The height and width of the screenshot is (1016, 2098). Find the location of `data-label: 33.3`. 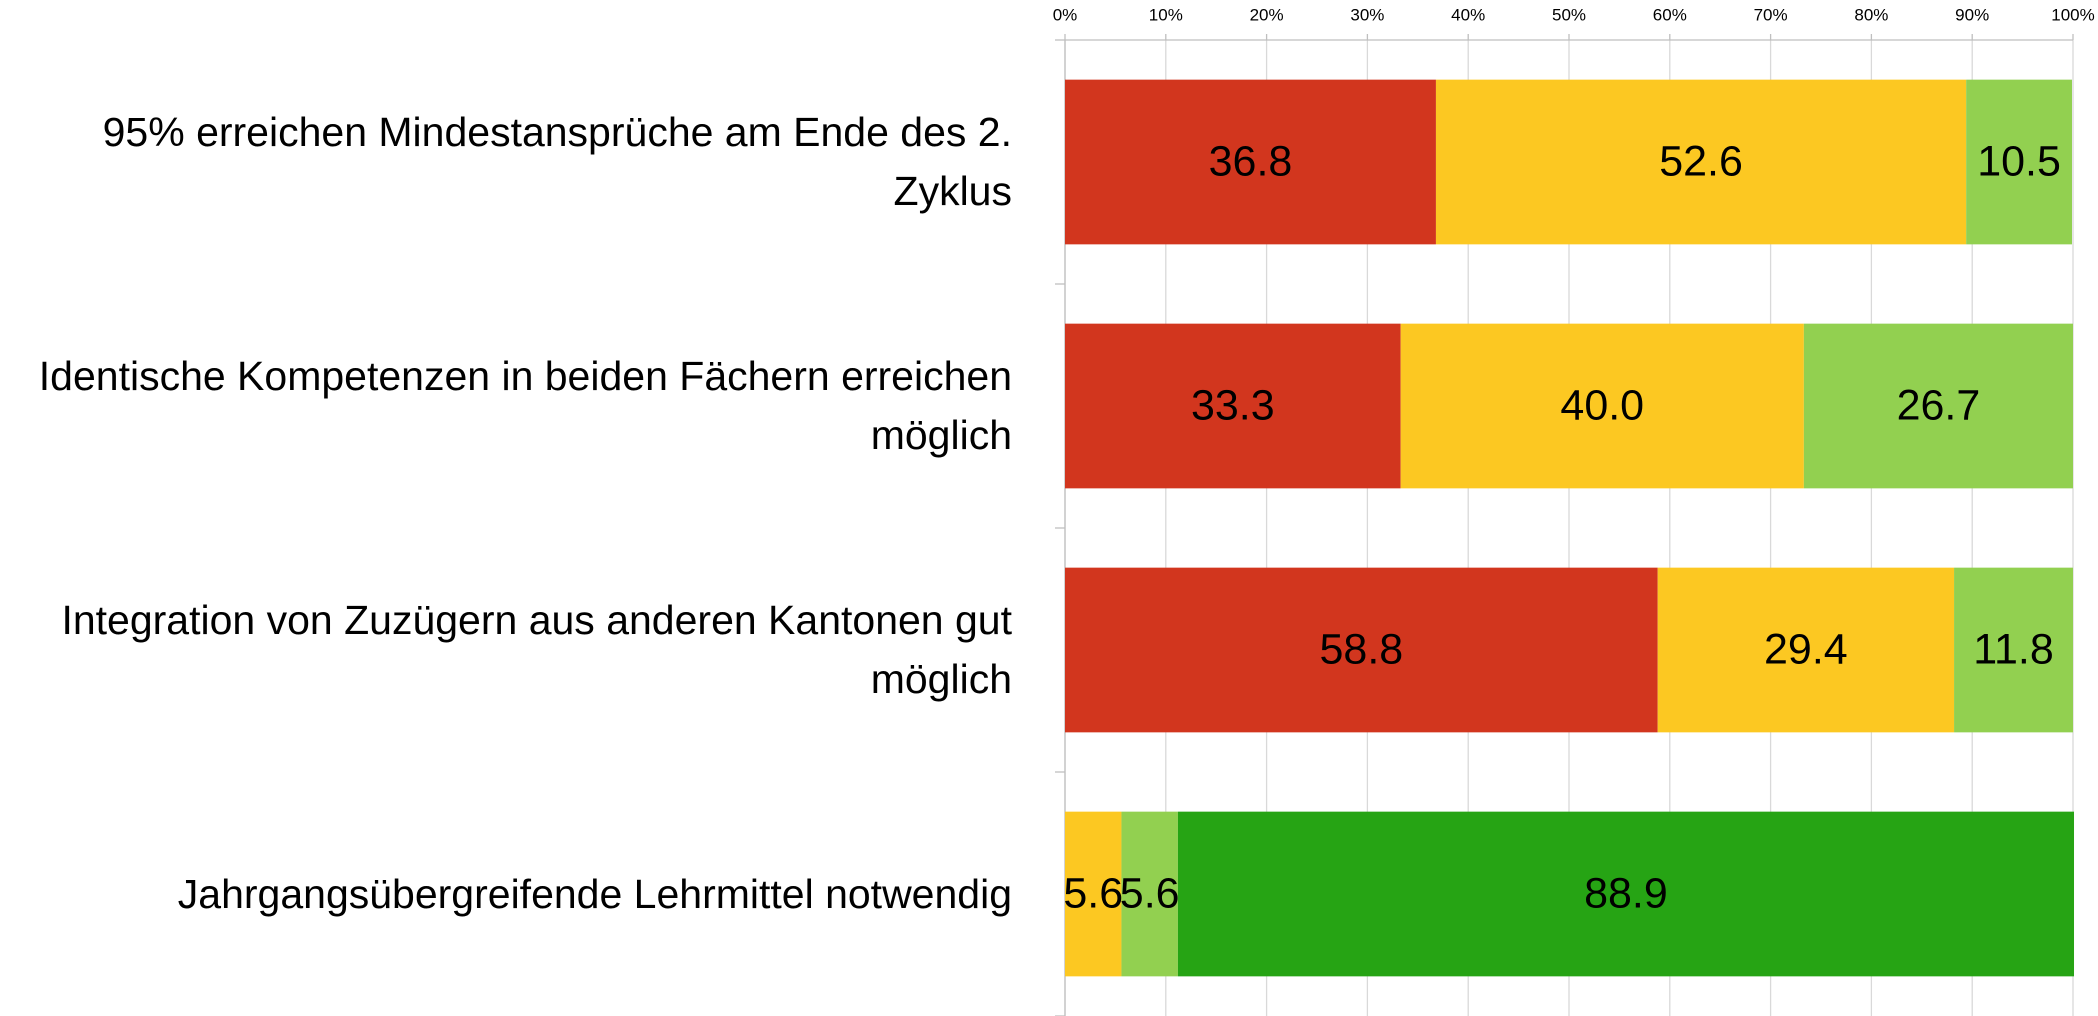

data-label: 33.3 is located at coordinates (1233, 405).